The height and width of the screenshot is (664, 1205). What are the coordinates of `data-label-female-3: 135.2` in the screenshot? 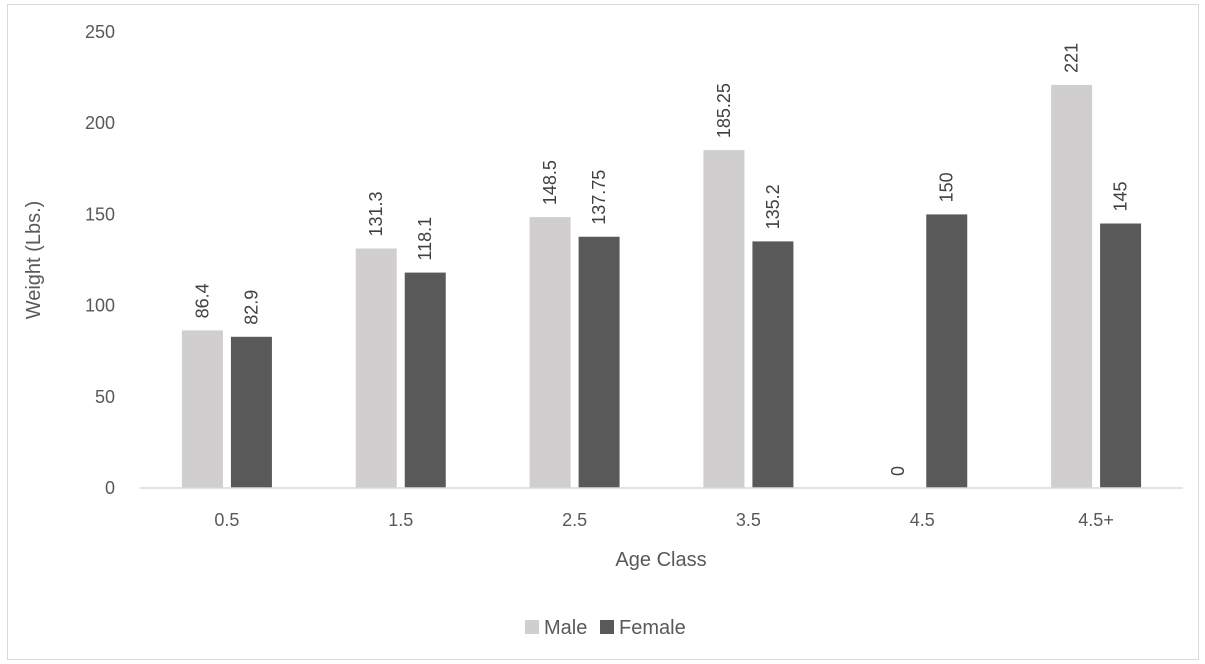 It's located at (773, 206).